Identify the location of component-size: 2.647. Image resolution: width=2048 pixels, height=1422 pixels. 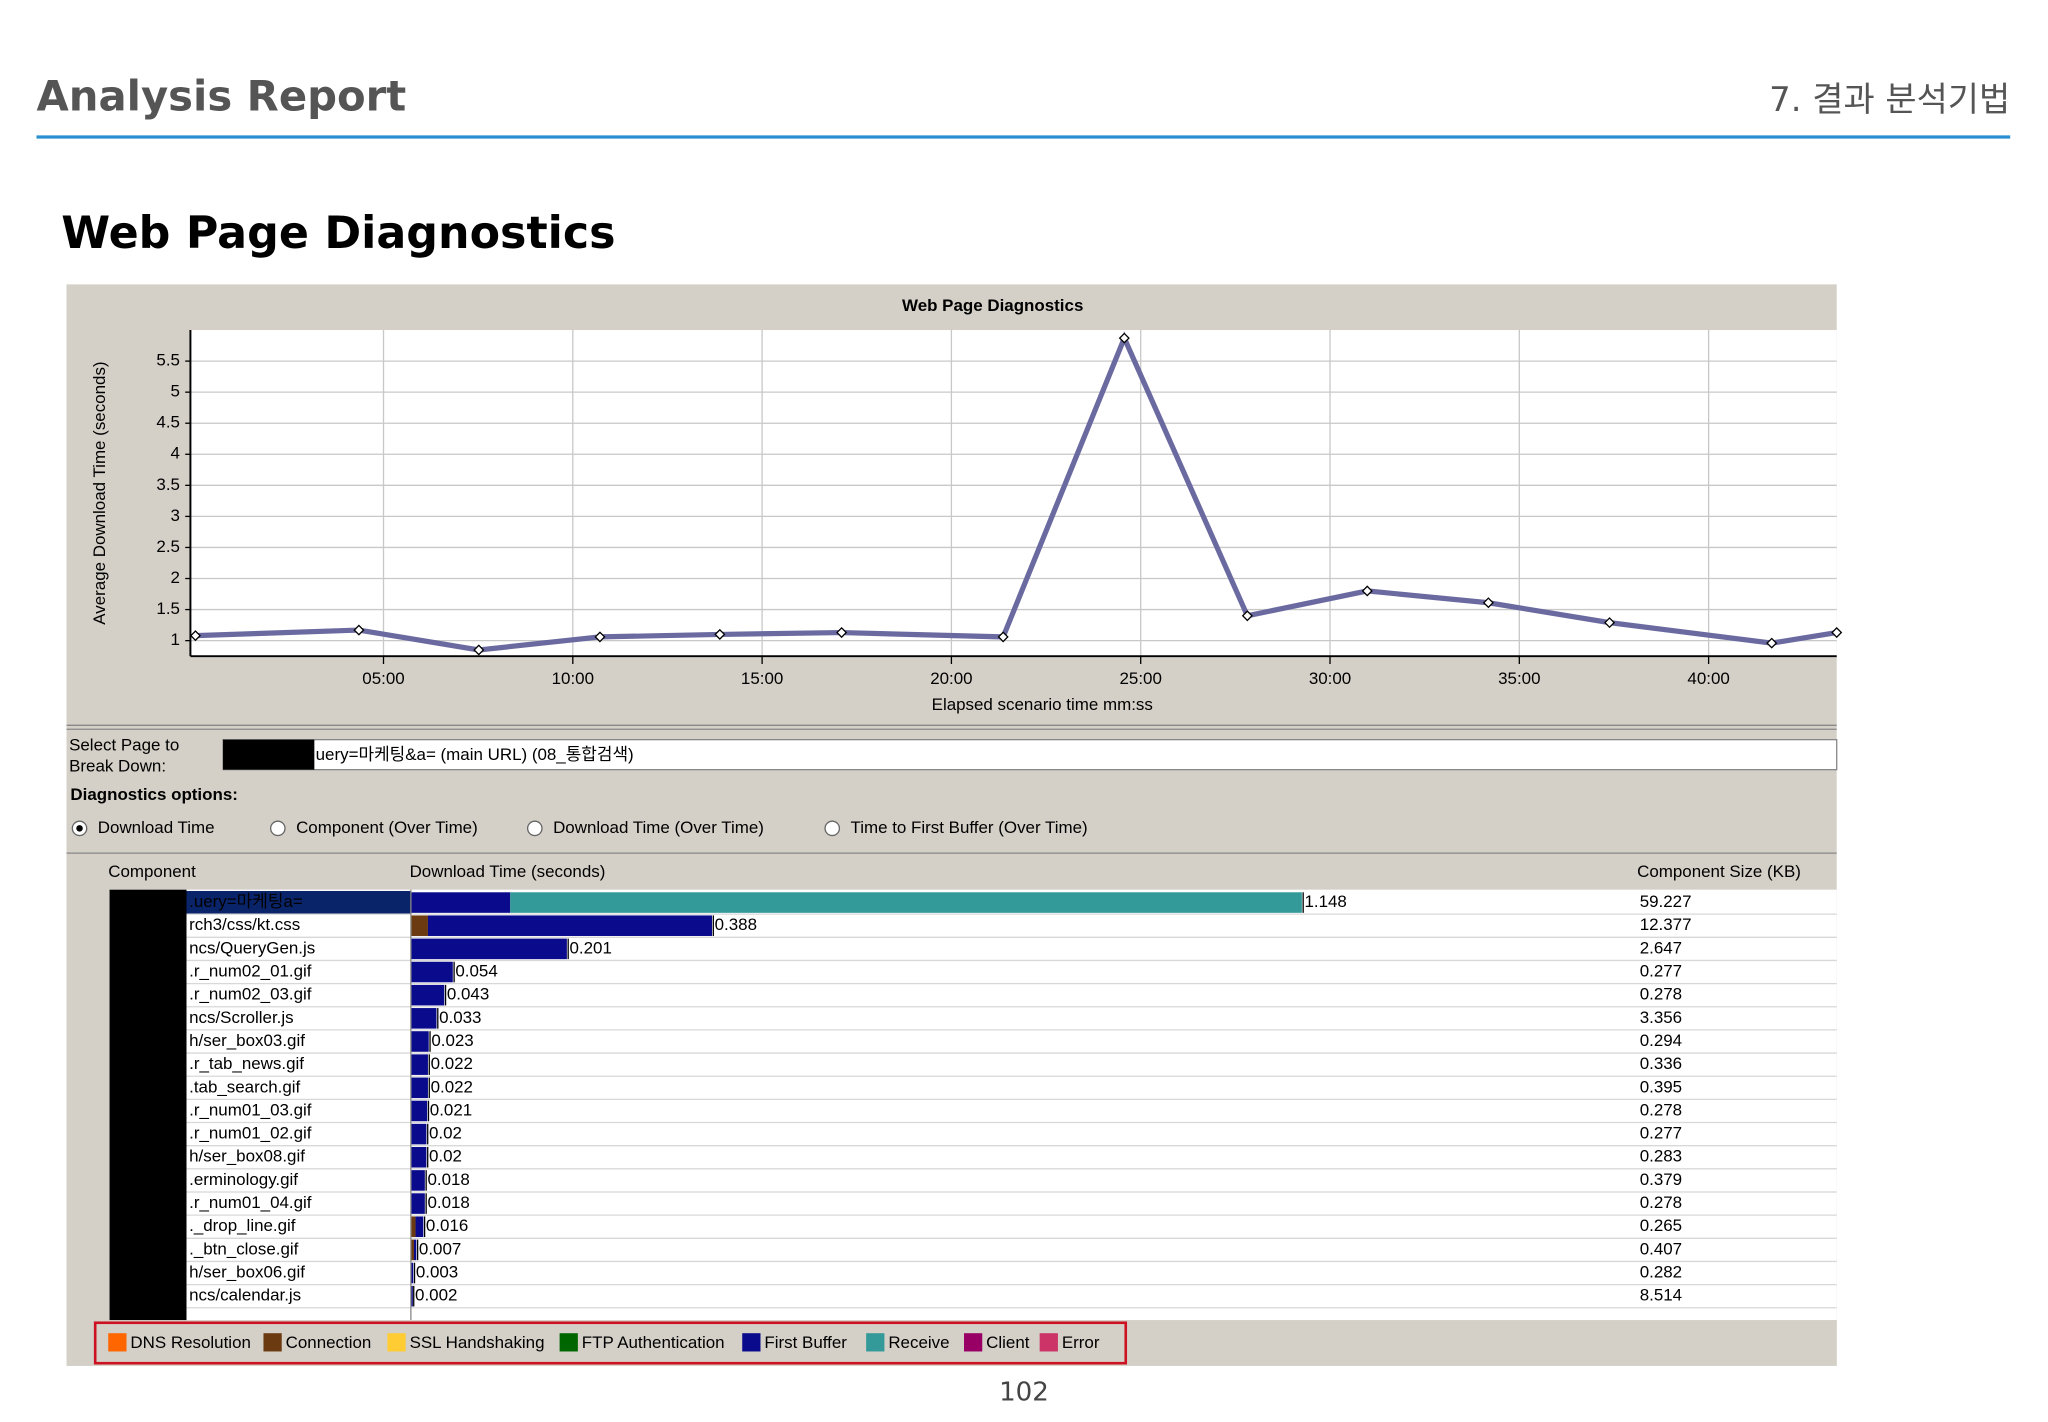
(1661, 947).